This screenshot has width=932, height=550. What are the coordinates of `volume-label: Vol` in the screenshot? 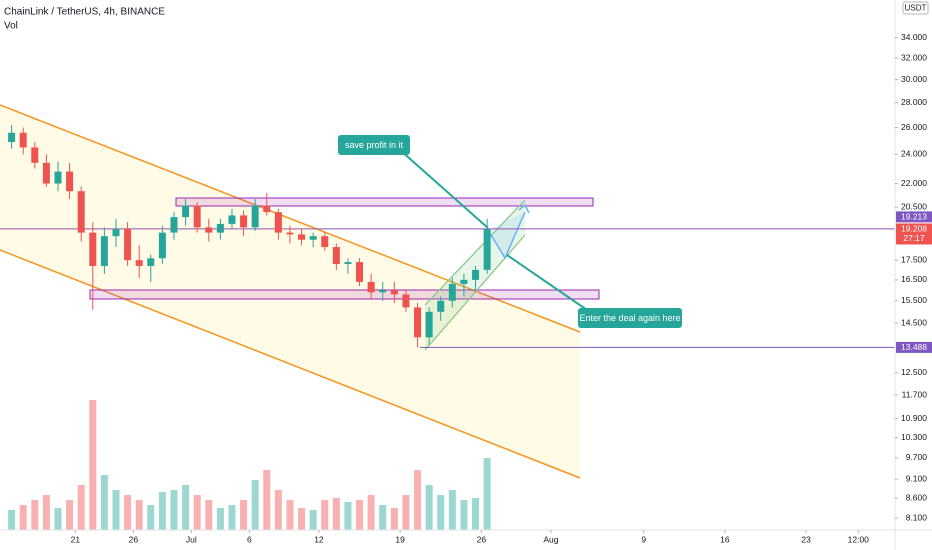 It's located at (11, 26).